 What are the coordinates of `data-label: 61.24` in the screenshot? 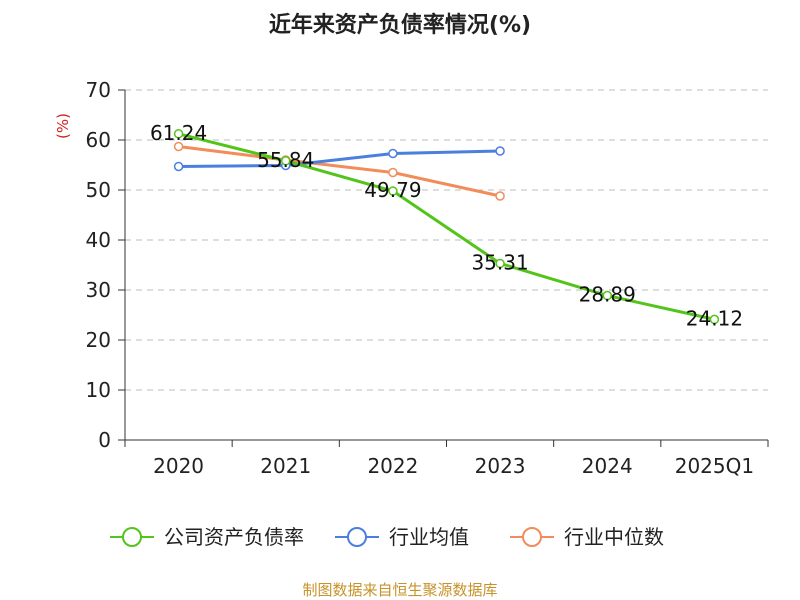 It's located at (178, 133).